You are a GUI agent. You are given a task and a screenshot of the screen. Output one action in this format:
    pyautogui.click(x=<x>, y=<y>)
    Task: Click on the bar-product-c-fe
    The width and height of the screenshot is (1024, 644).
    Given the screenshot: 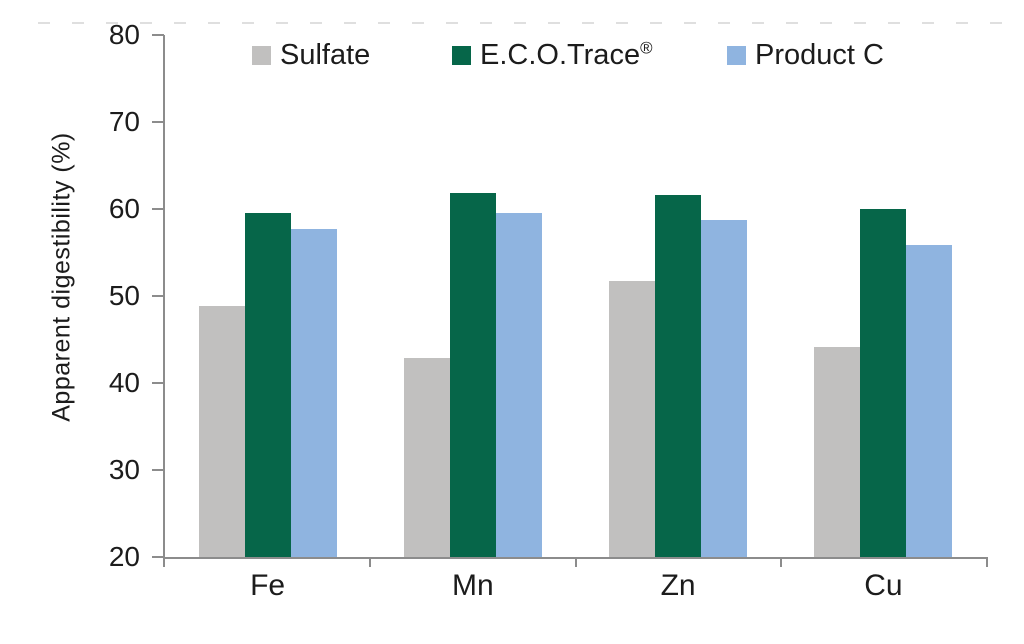 What is the action you would take?
    pyautogui.click(x=313, y=393)
    